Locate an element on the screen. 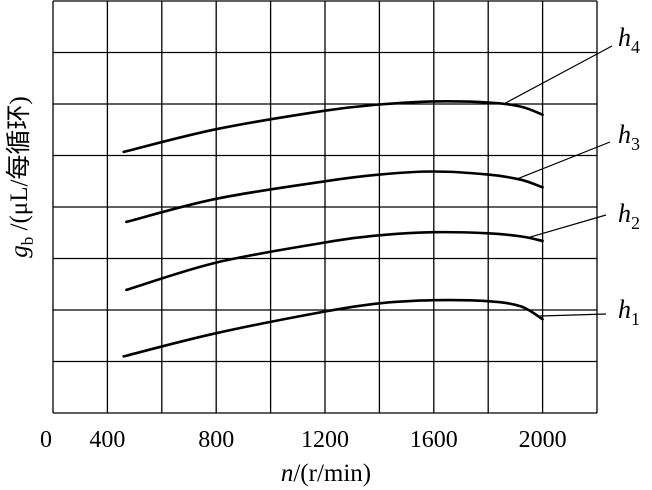  x-tick-label: 1200 is located at coordinates (325, 440).